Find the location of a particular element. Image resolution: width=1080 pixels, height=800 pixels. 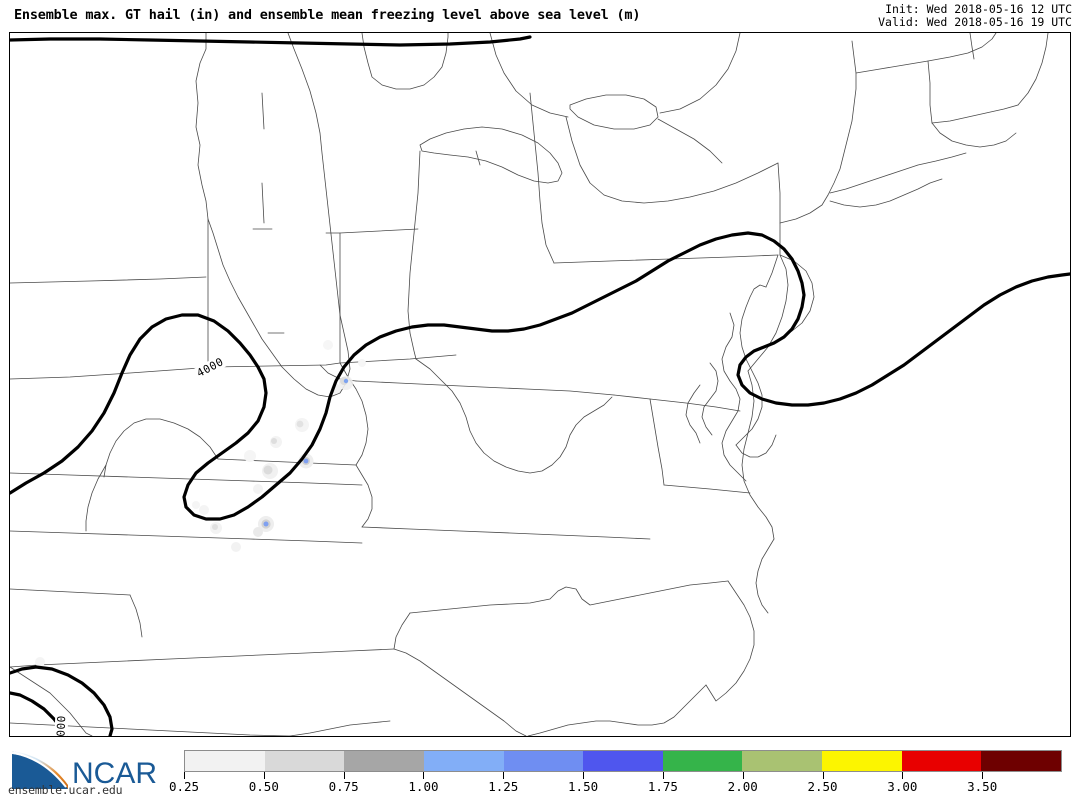

colorbar-gradient is located at coordinates (623, 761).